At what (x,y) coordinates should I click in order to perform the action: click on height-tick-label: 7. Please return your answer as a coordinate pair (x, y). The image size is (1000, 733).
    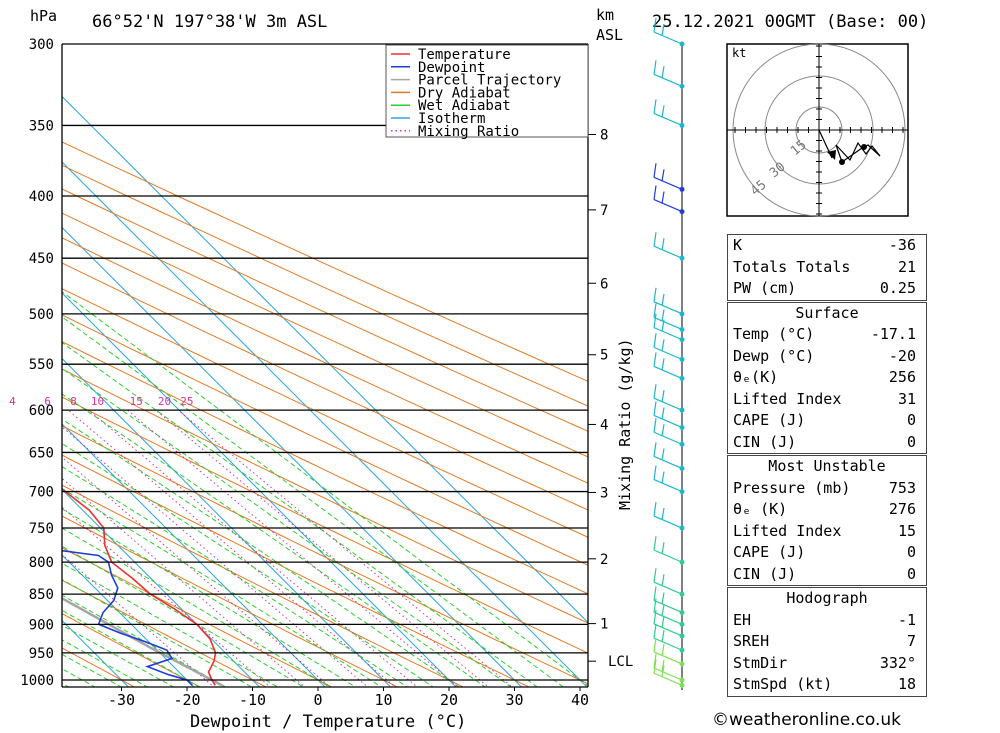
    Looking at the image, I should click on (604, 211).